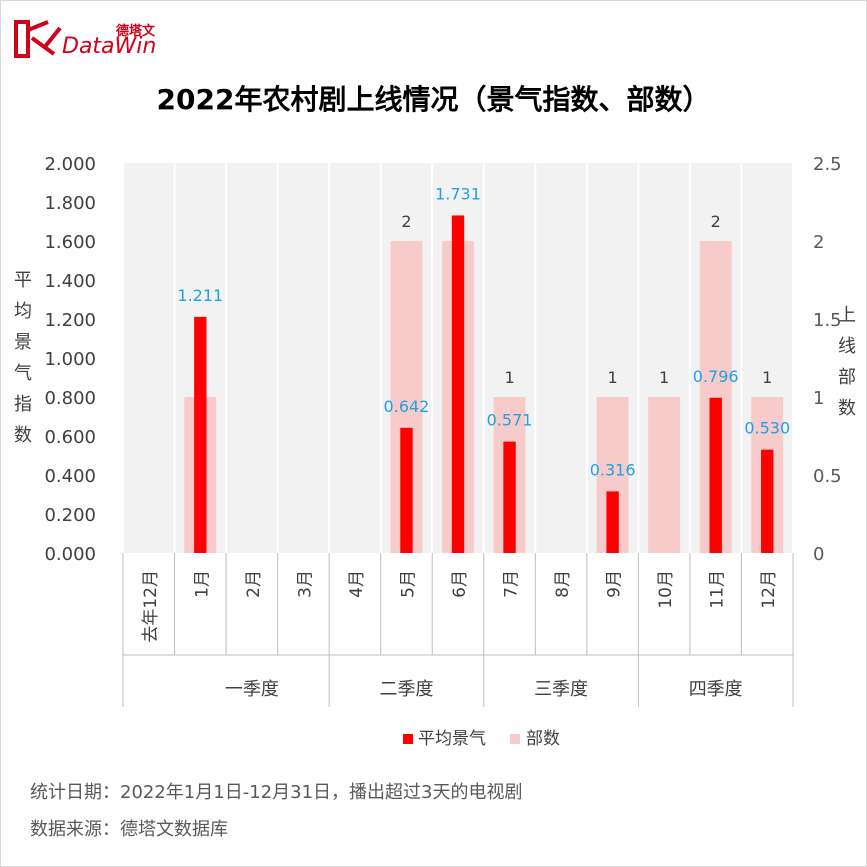 The image size is (867, 867). Describe the element at coordinates (200, 295) in the screenshot. I see `index-data-label: 1.211` at that location.